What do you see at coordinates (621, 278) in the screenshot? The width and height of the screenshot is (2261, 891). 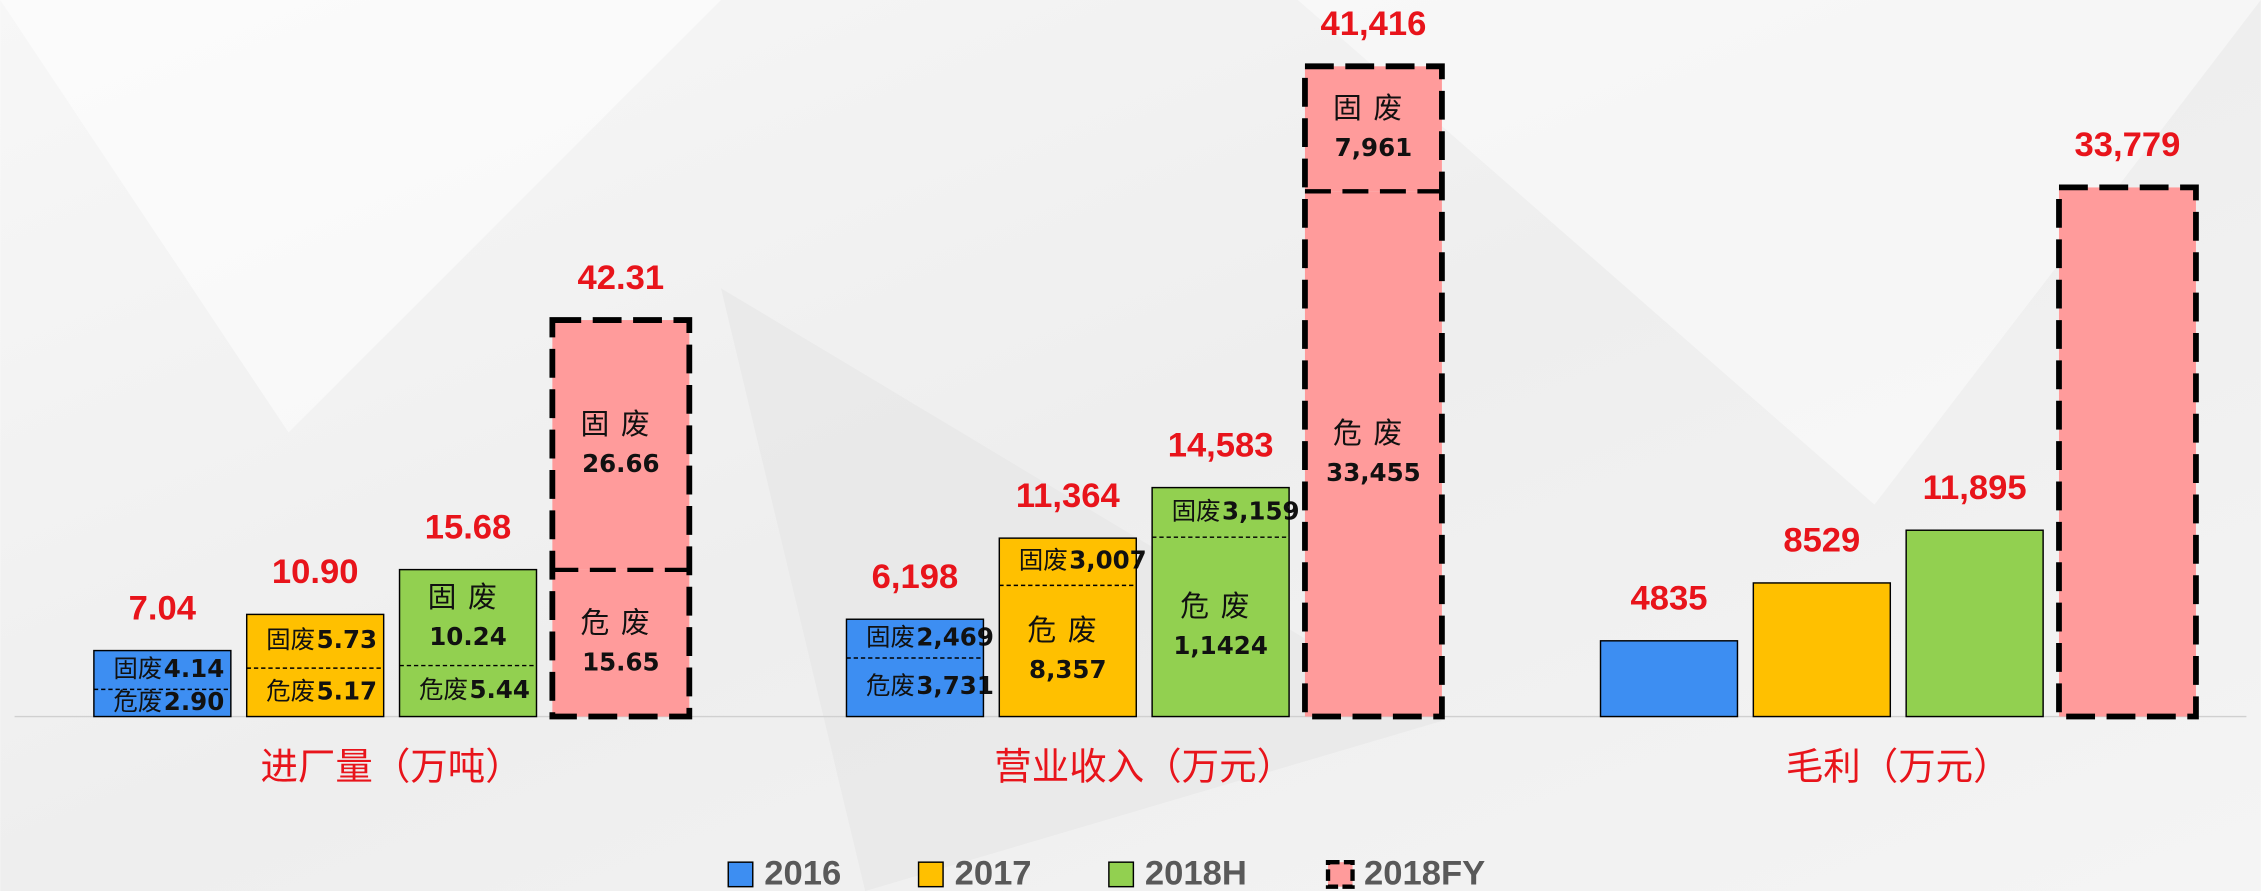 I see `value-label: 42.31` at bounding box center [621, 278].